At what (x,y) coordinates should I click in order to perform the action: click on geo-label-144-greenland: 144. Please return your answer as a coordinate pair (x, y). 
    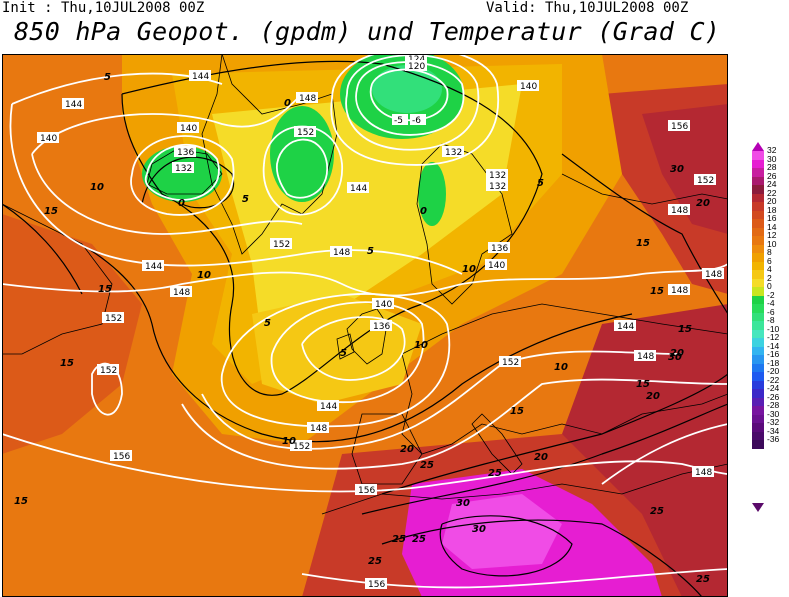
    Looking at the image, I should click on (200, 76).